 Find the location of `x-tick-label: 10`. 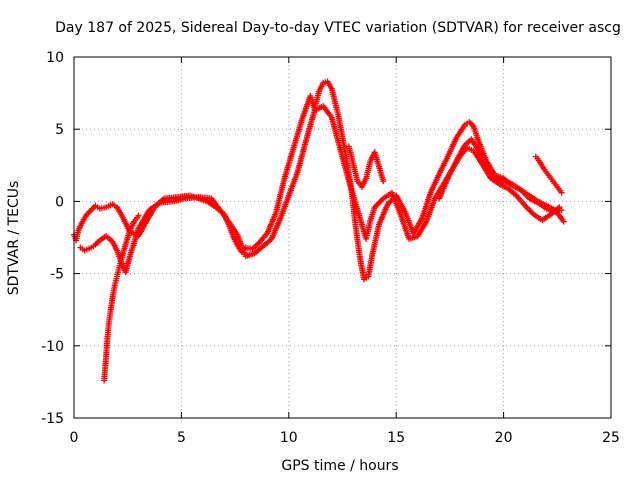

x-tick-label: 10 is located at coordinates (289, 438).